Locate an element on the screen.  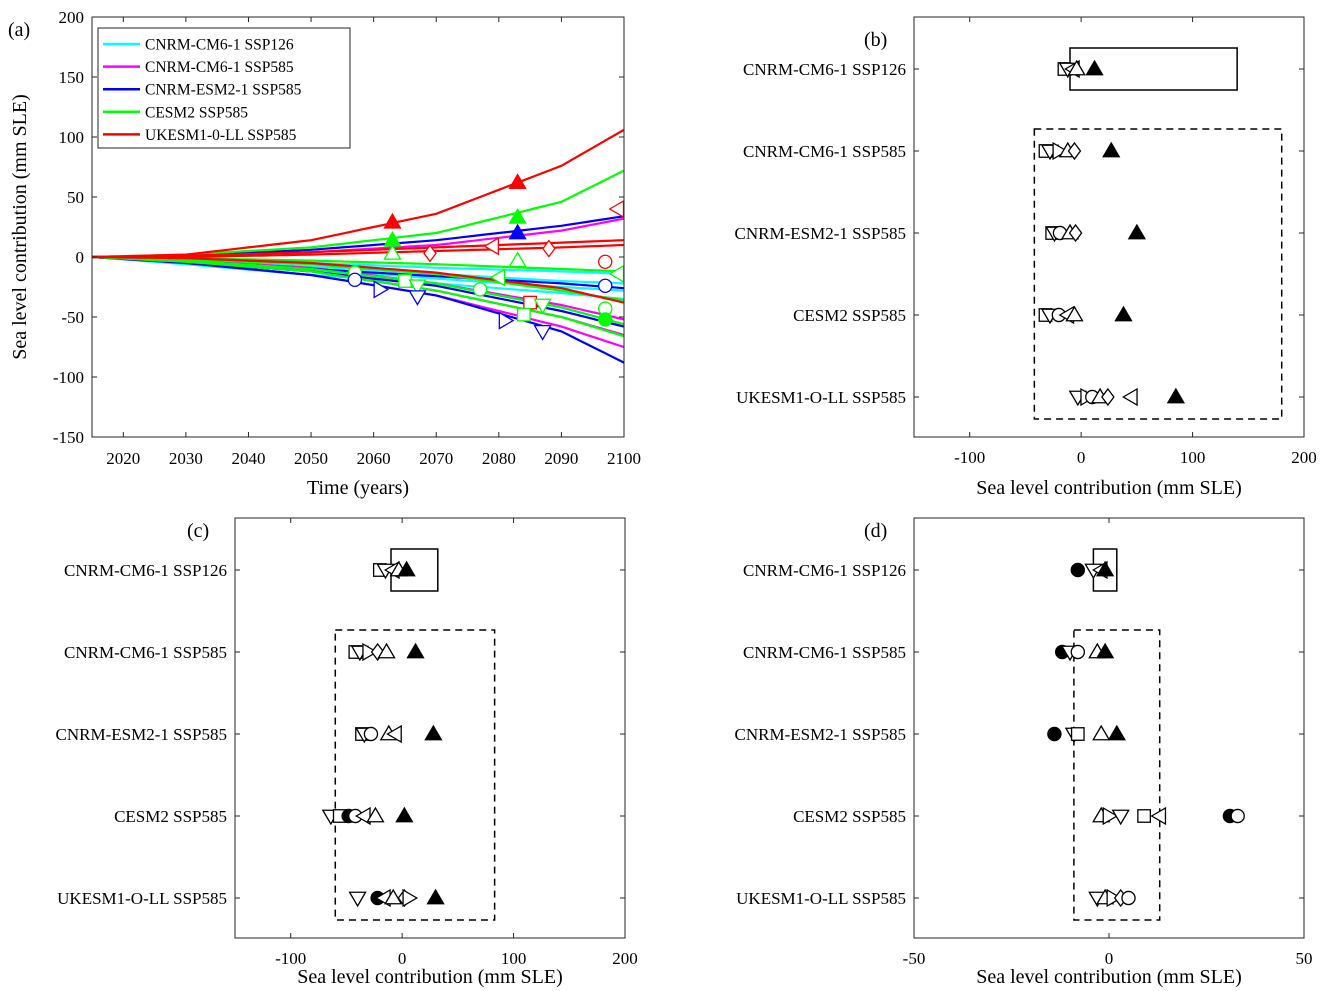
markers is located at coordinates (486, 257).